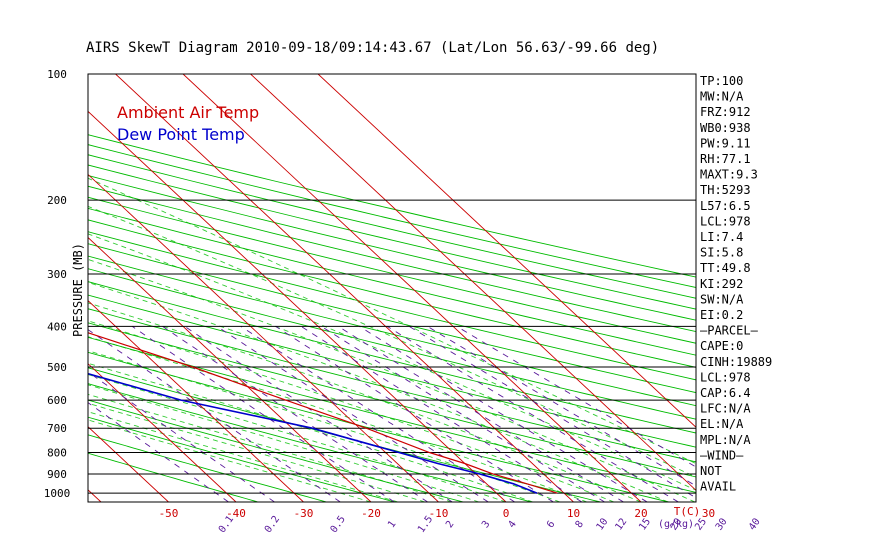 This screenshot has width=870, height=560. Describe the element at coordinates (687, 511) in the screenshot. I see `x-axis-label: T(C)` at that location.